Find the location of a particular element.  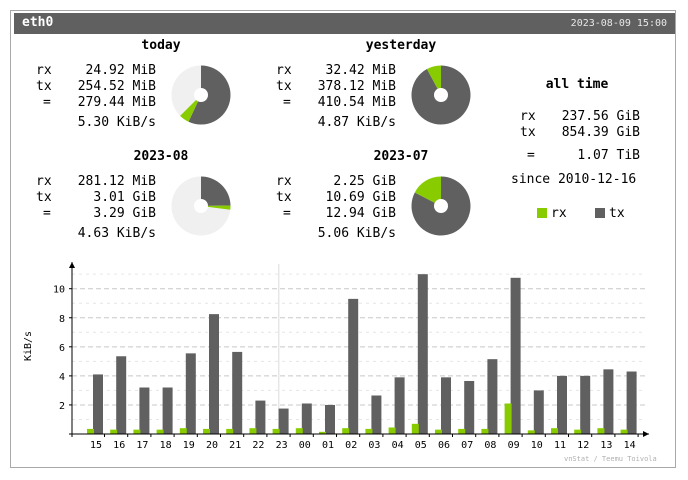

interface-name: eth0 is located at coordinates (38, 22).